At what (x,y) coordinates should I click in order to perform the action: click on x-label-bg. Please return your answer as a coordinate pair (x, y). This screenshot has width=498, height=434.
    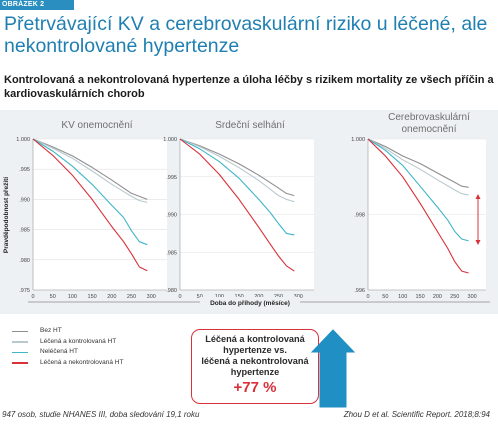
    Looking at the image, I should click on (250, 302).